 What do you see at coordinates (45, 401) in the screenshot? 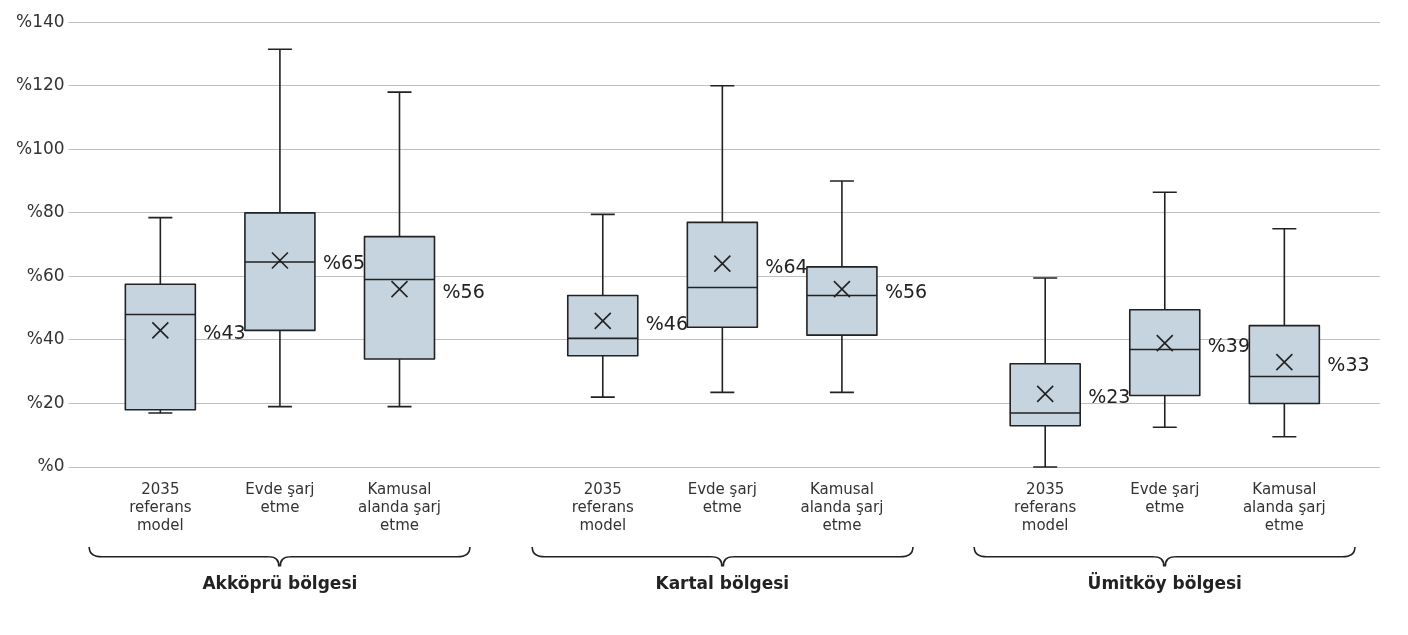
I see `y-tick-label: %20` at bounding box center [45, 401].